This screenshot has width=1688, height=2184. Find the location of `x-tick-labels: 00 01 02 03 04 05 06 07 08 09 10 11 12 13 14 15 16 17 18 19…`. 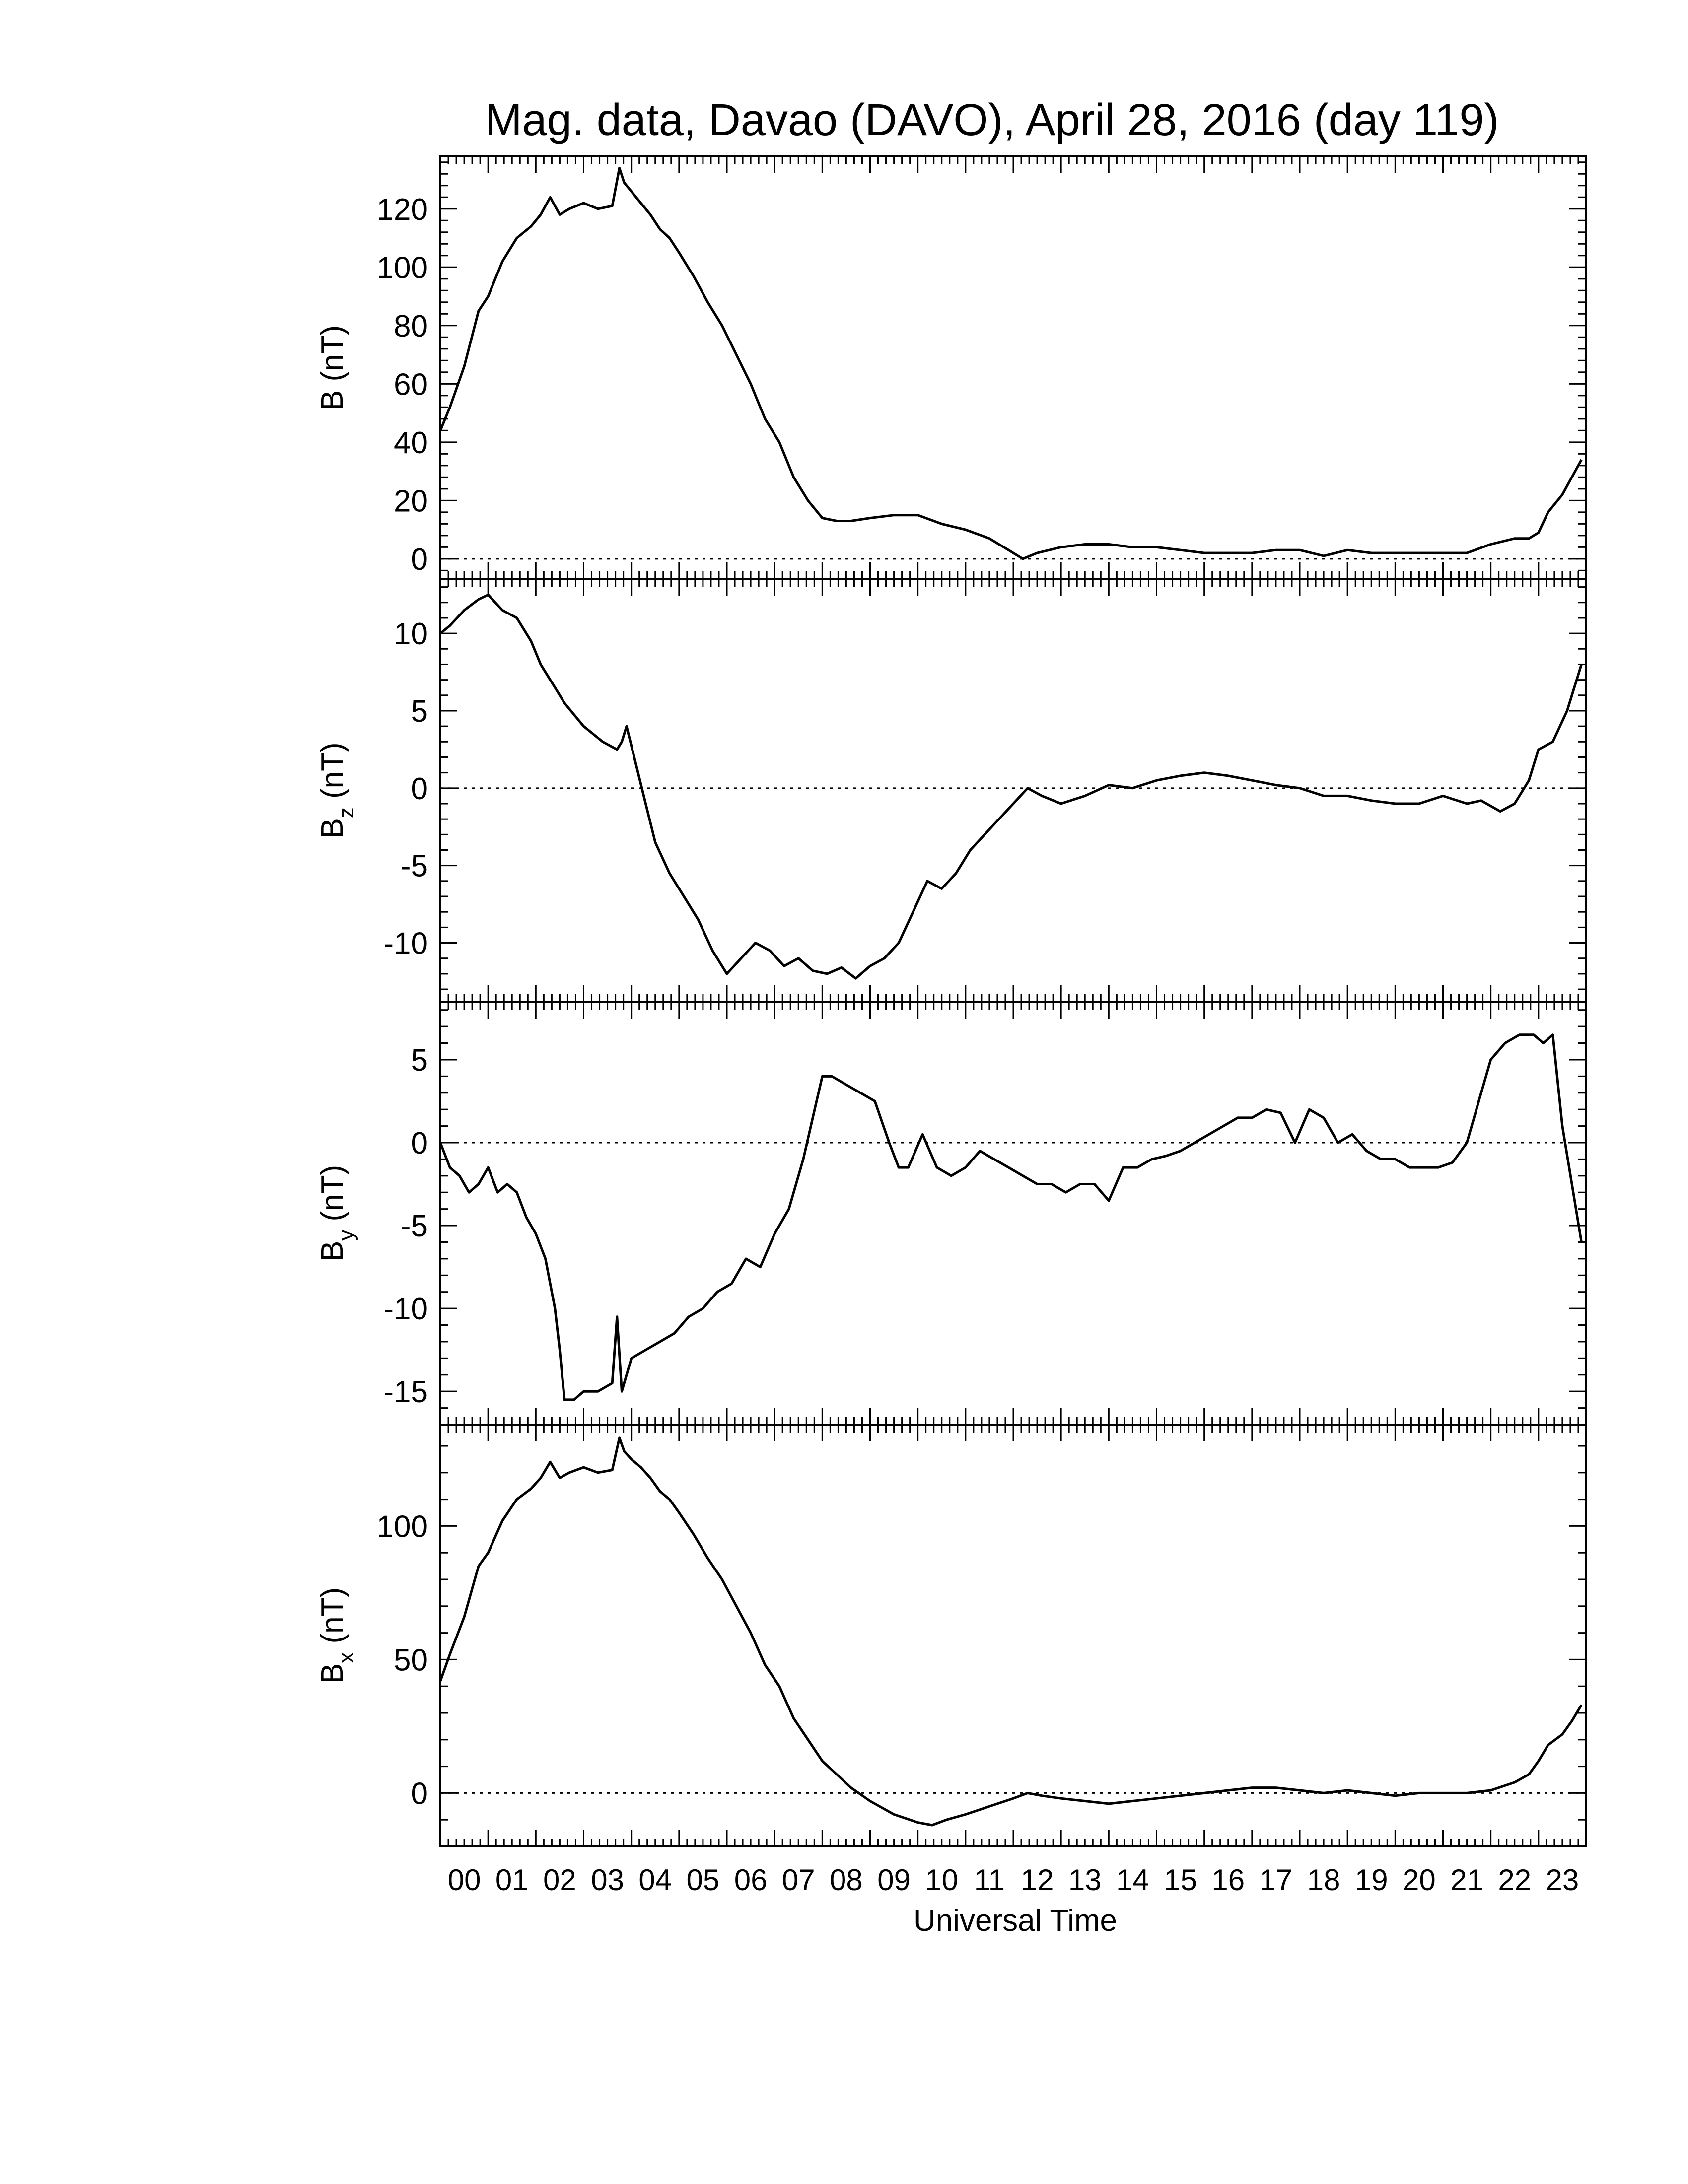

x-tick-labels: 00 01 02 03 04 05 06 07 08 09 10 11 12 13 14 15 16 17 18 19… is located at coordinates (1013, 1880).